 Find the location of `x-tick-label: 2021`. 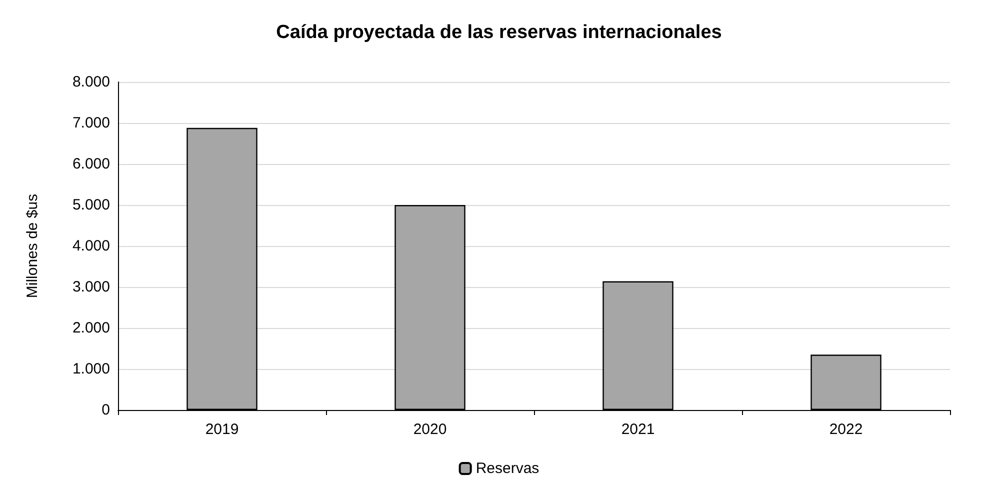

x-tick-label: 2021 is located at coordinates (638, 429).